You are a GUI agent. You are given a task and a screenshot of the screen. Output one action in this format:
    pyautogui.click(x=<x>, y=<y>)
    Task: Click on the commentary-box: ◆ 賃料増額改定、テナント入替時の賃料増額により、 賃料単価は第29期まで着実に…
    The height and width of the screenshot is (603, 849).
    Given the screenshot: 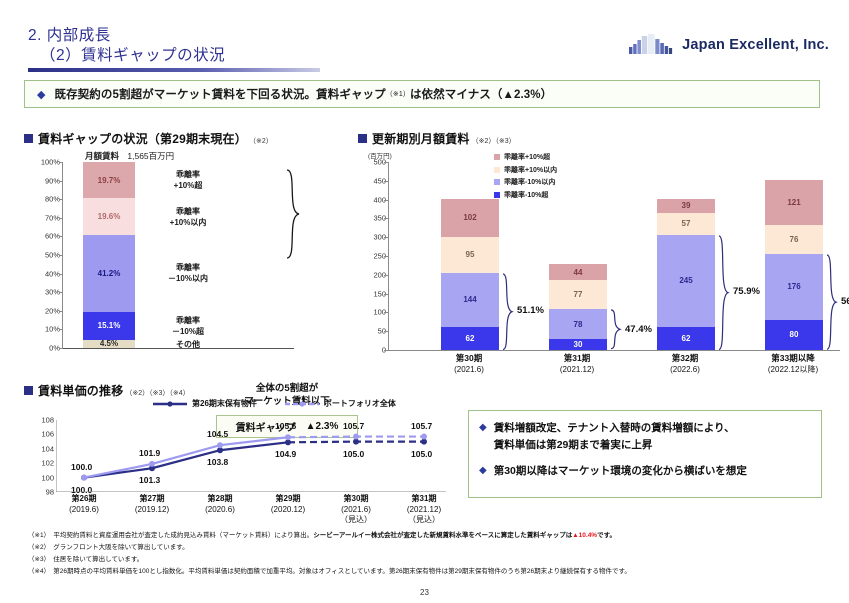 What is the action you would take?
    pyautogui.click(x=645, y=454)
    